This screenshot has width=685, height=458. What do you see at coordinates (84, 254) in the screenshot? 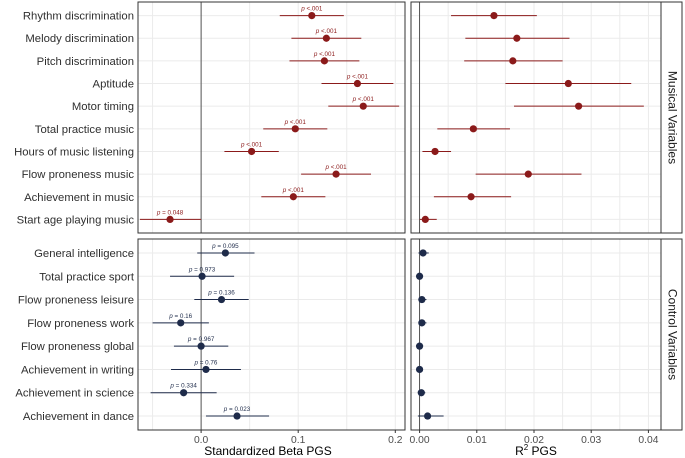
I see `category-label-general-intelligence: General intelligence` at bounding box center [84, 254].